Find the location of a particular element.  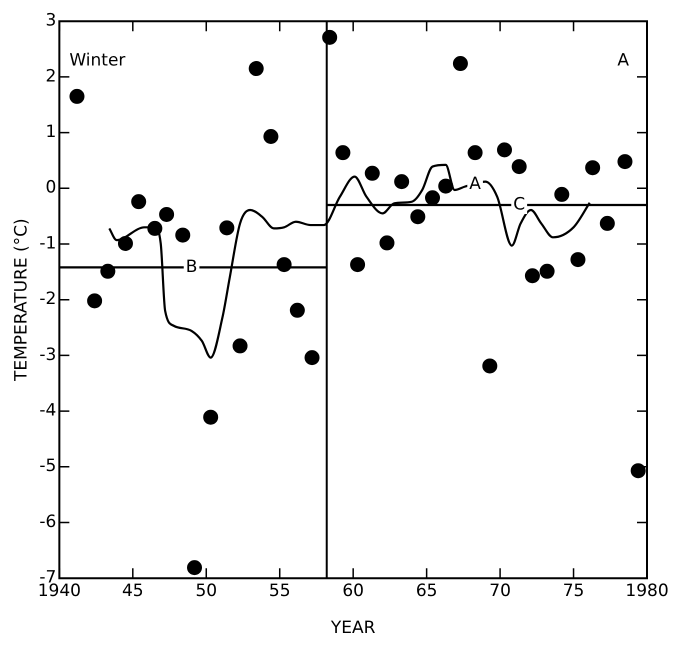

y-tick-label: -3 is located at coordinates (47, 354).